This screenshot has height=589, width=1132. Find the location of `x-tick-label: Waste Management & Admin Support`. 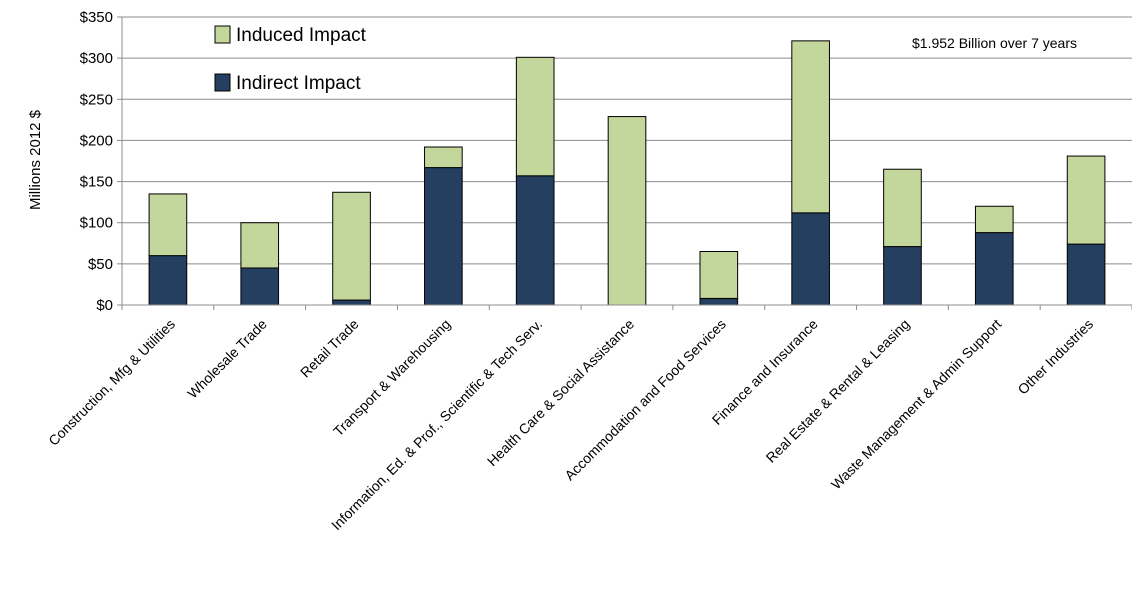

x-tick-label: Waste Management & Admin Support is located at coordinates (916, 404).